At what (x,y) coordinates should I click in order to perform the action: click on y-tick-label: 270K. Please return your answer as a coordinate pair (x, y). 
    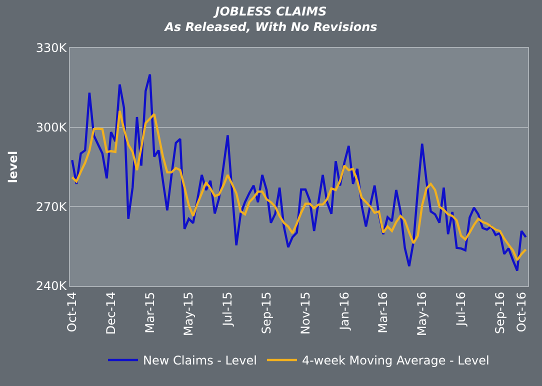
    Looking at the image, I should click on (52, 207).